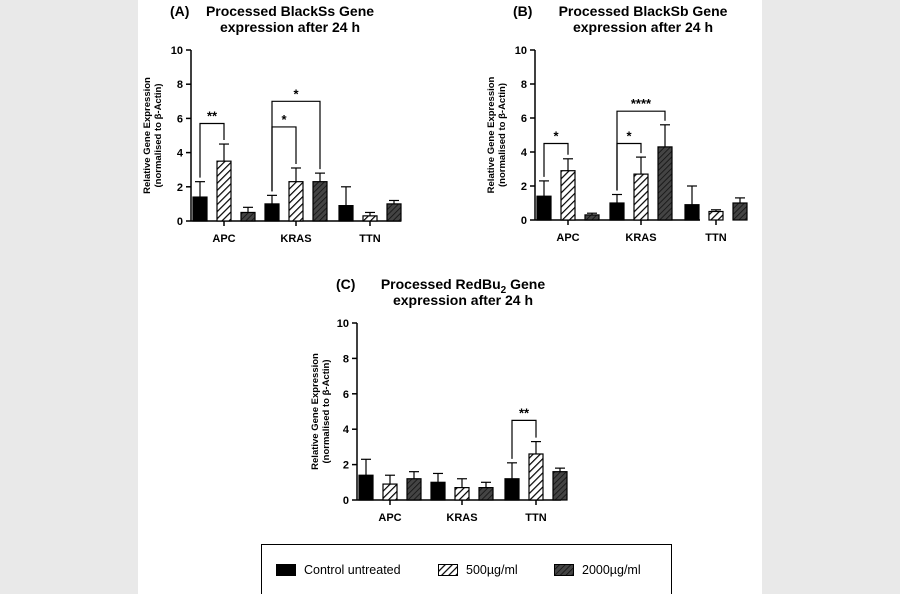 This screenshot has width=900, height=594. I want to click on chart-title-main: Processed BlackSb Gene, so click(643, 11).